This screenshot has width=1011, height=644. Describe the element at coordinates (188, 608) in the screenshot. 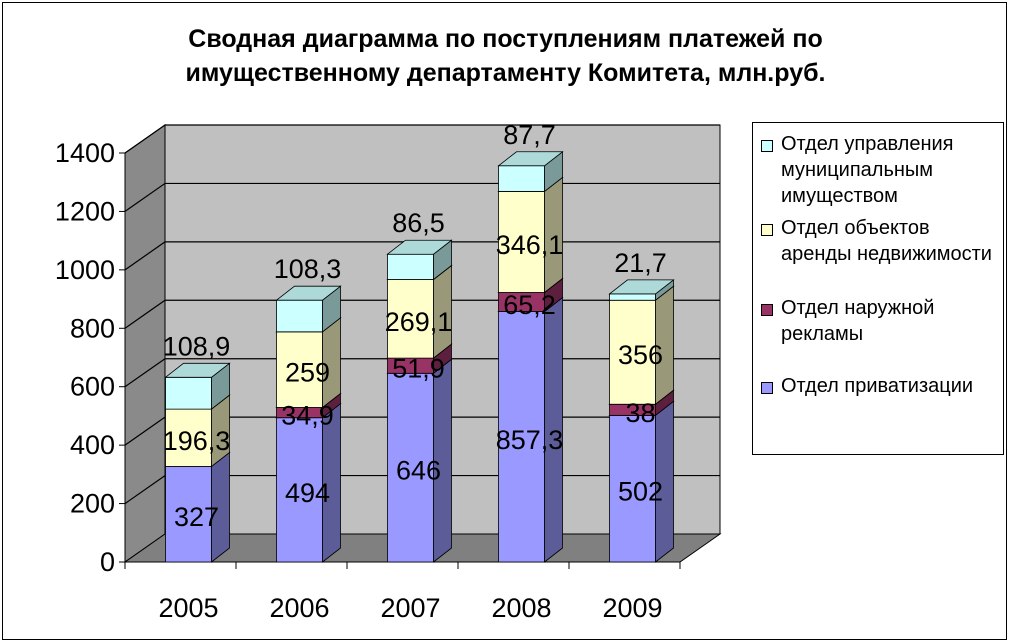

I see `x-tick-label: 2005` at that location.